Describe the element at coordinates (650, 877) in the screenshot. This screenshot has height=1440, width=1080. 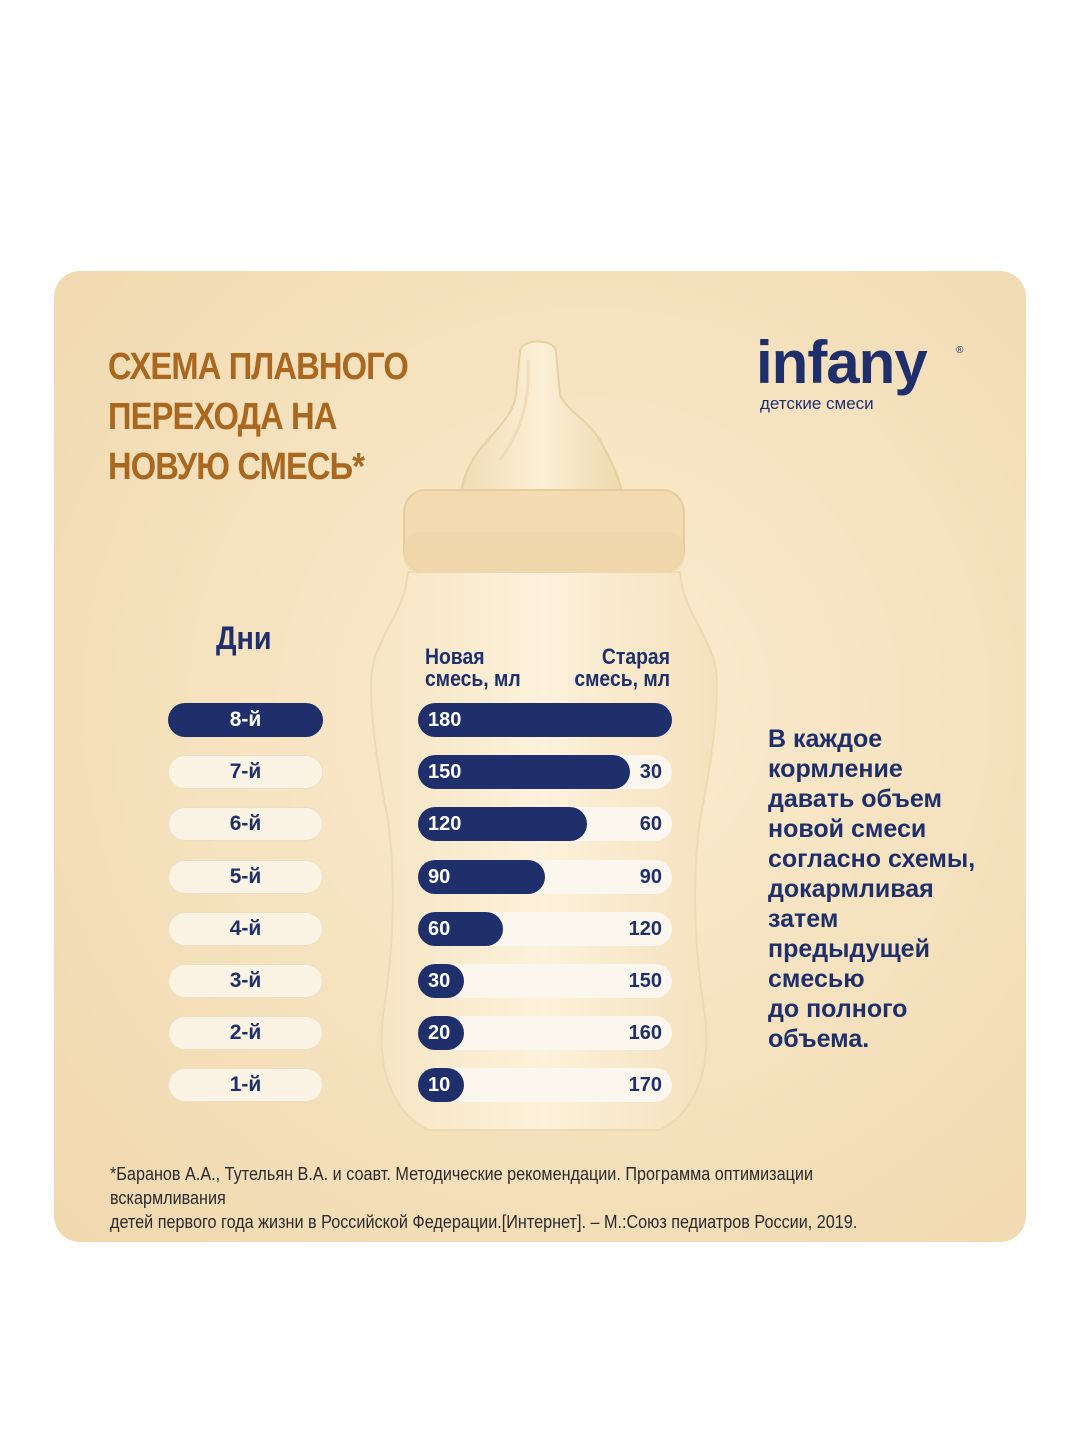
I see `value-old-formula: 90` at that location.